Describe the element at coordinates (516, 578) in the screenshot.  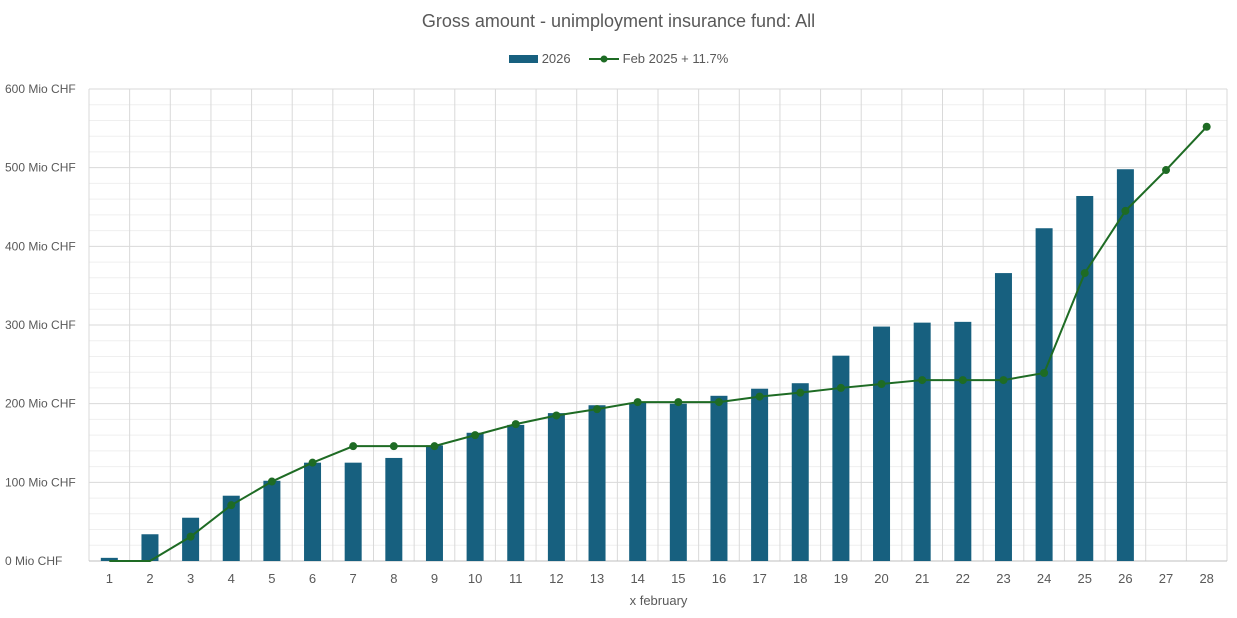
I see `x-tick-label: 11` at that location.